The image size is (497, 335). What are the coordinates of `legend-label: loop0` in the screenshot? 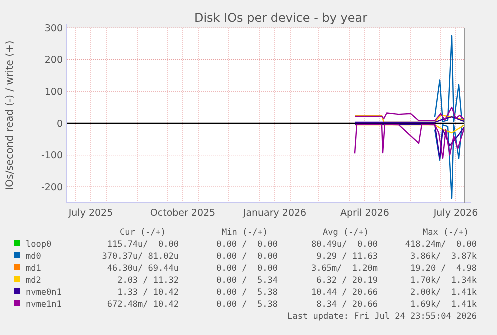 It's located at (39, 245).